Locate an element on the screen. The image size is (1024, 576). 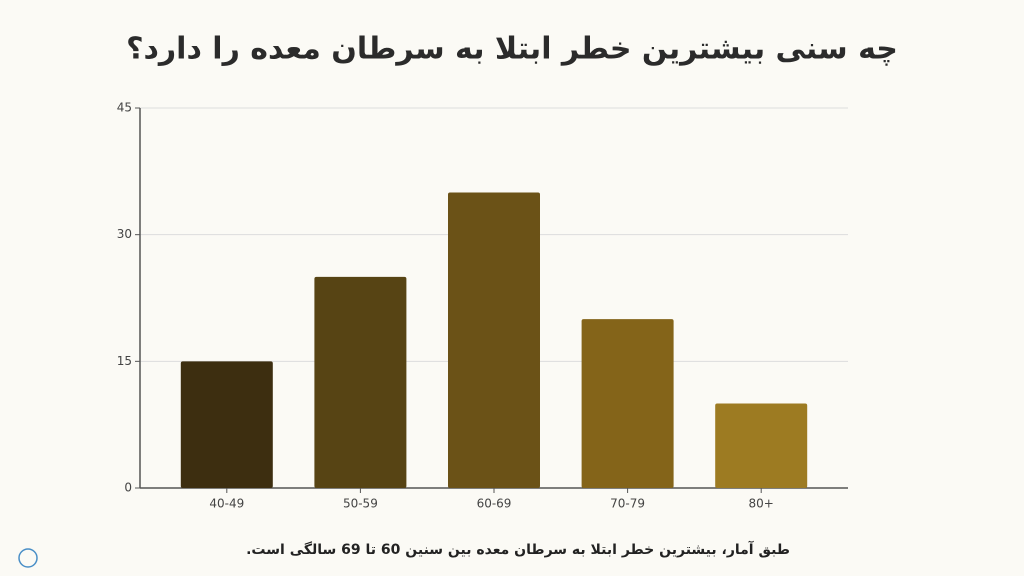
x-tick-label: 40-49 is located at coordinates (226, 504).